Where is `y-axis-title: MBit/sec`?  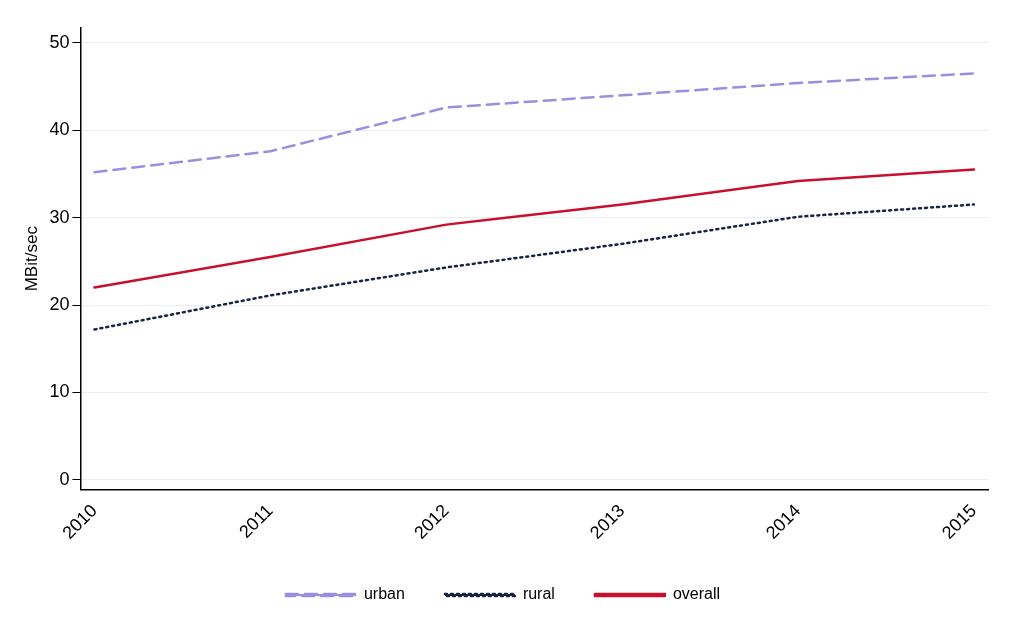
y-axis-title: MBit/sec is located at coordinates (31, 258).